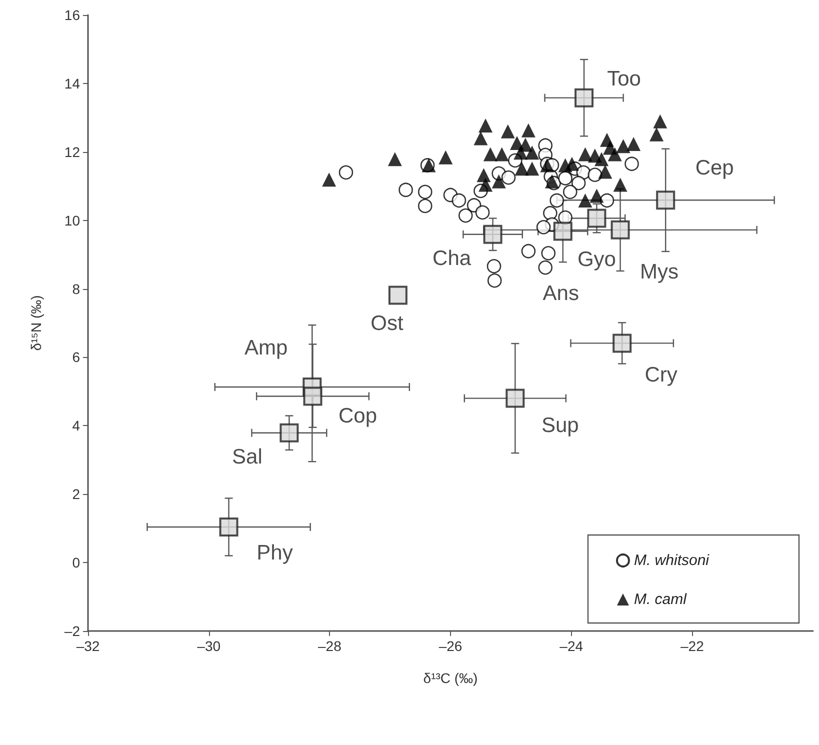 This screenshot has height=745, width=819. What do you see at coordinates (450, 678) in the screenshot?
I see `x-axis-title: δ¹³C (‰)` at bounding box center [450, 678].